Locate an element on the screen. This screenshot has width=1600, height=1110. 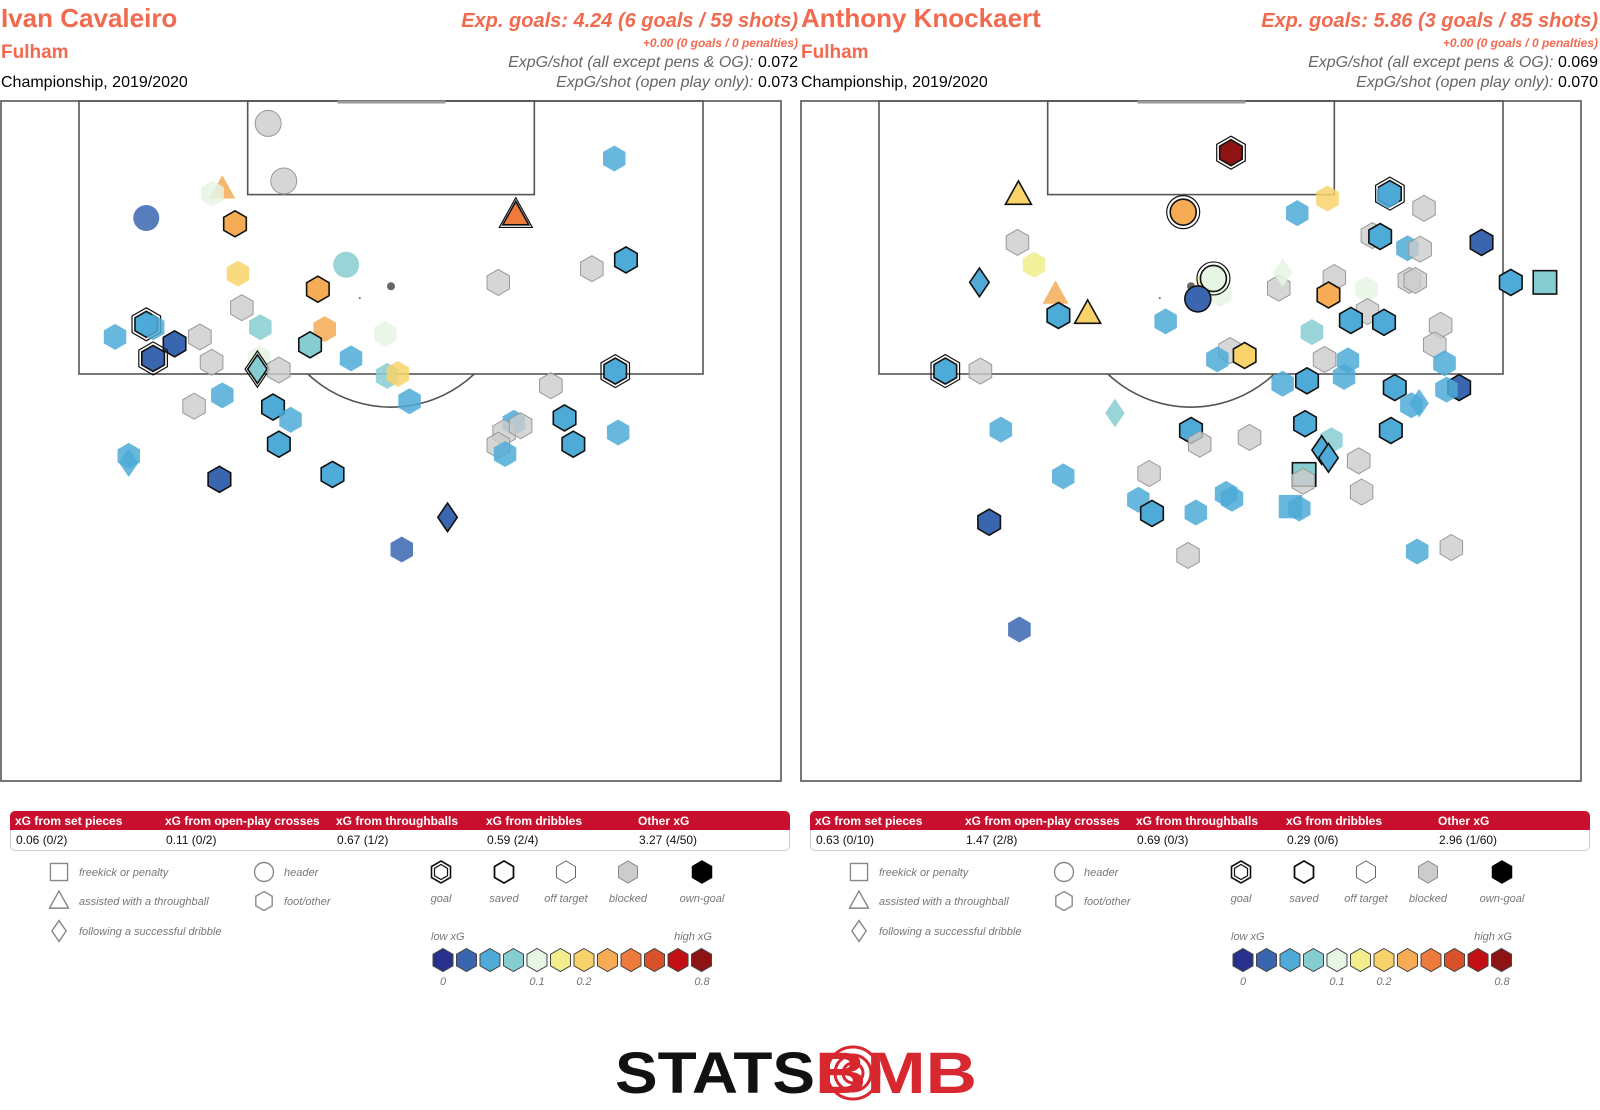
logo-target-icon is located at coordinates (853, 1073).